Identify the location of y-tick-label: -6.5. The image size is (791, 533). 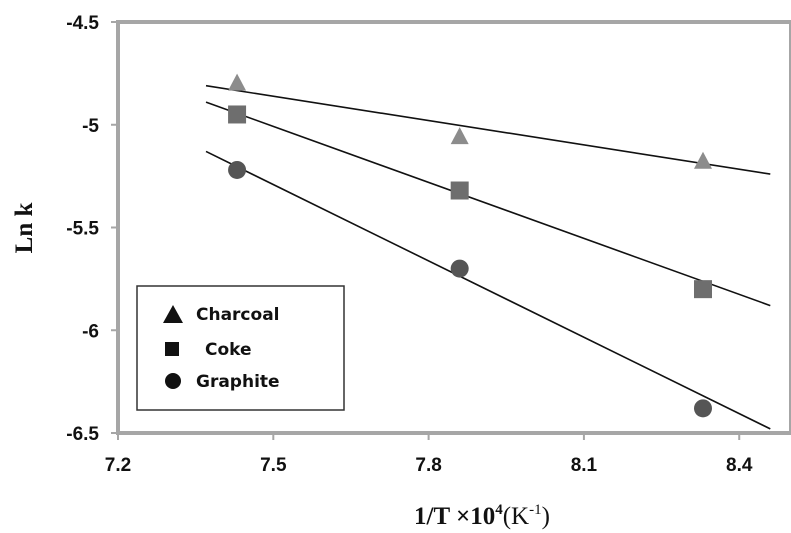
(82, 434).